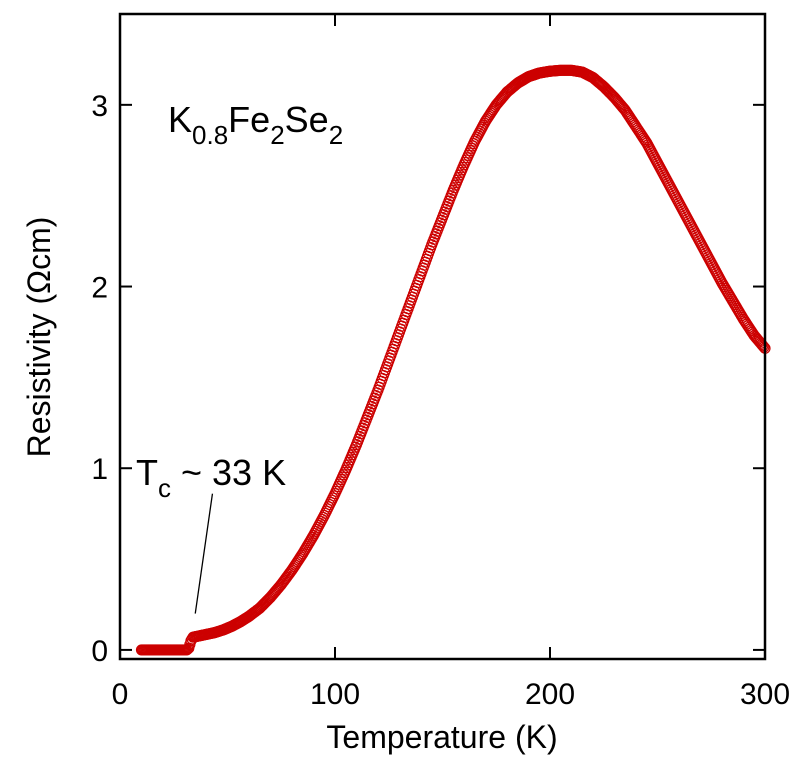 The width and height of the screenshot is (798, 760). I want to click on formula-label: K0.8Fe2Se2, so click(255, 124).